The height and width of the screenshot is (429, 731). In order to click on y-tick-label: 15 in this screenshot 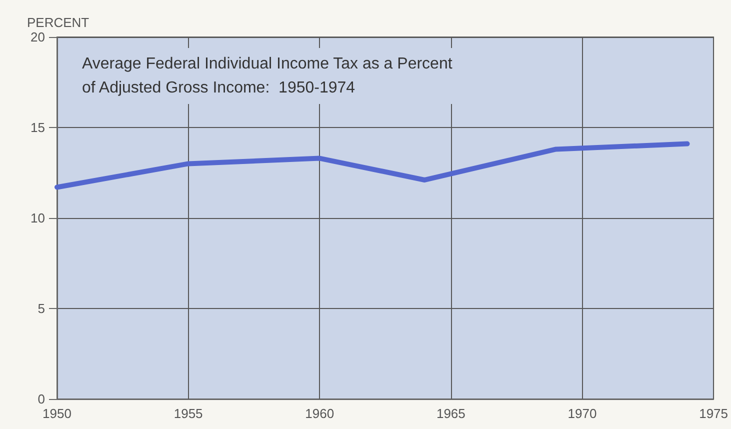, I will do `click(37, 127)`.